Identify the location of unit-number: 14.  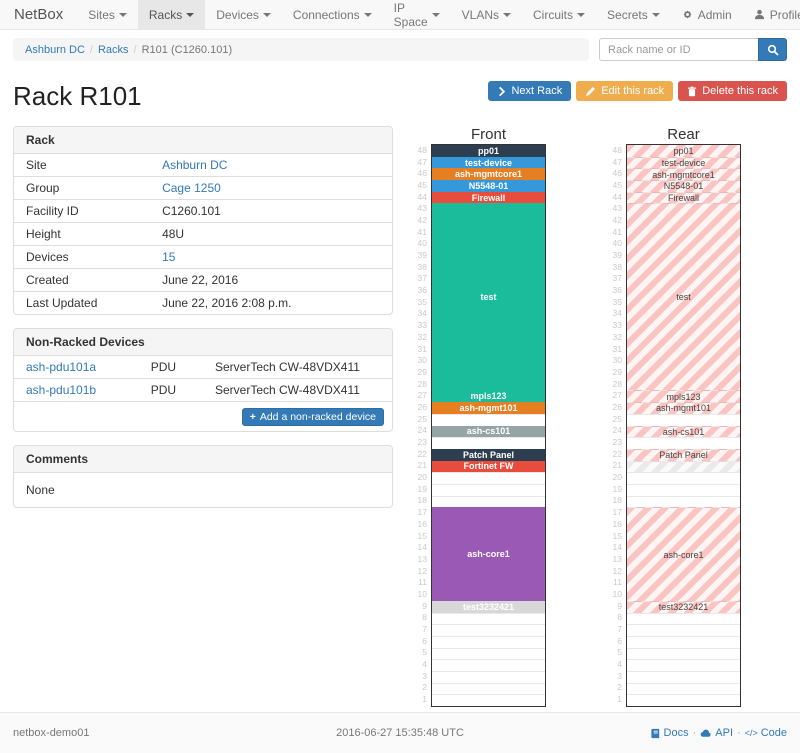
(422, 547).